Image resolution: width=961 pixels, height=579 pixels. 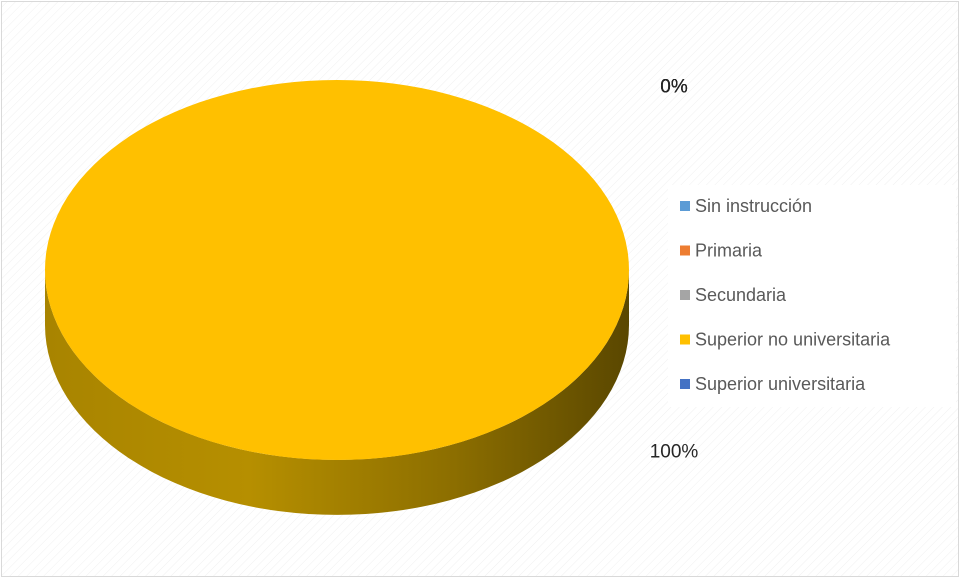 I want to click on legend-label: Superior universitaria, so click(x=780, y=384).